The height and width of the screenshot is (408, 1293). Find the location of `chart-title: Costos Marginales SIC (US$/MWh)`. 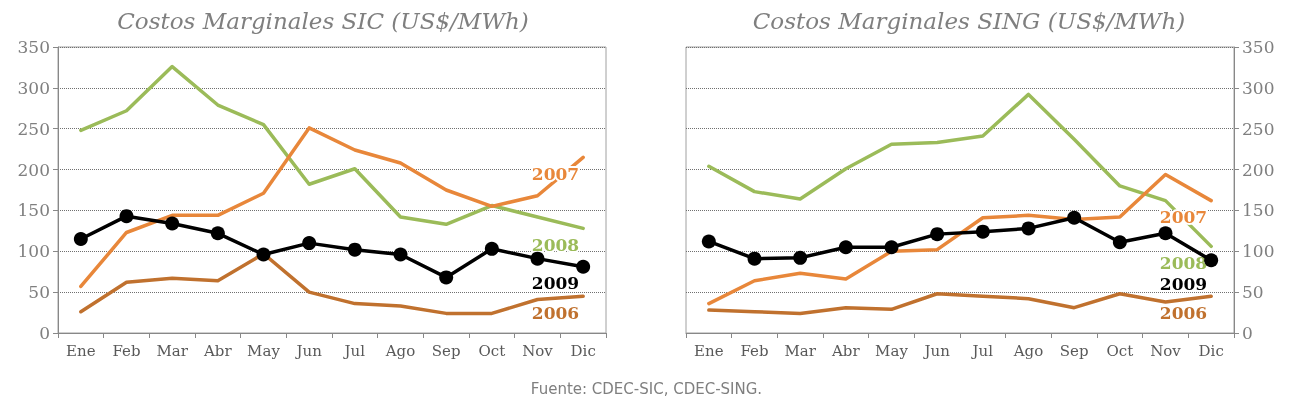

chart-title: Costos Marginales SIC (US$/MWh) is located at coordinates (323, 20).